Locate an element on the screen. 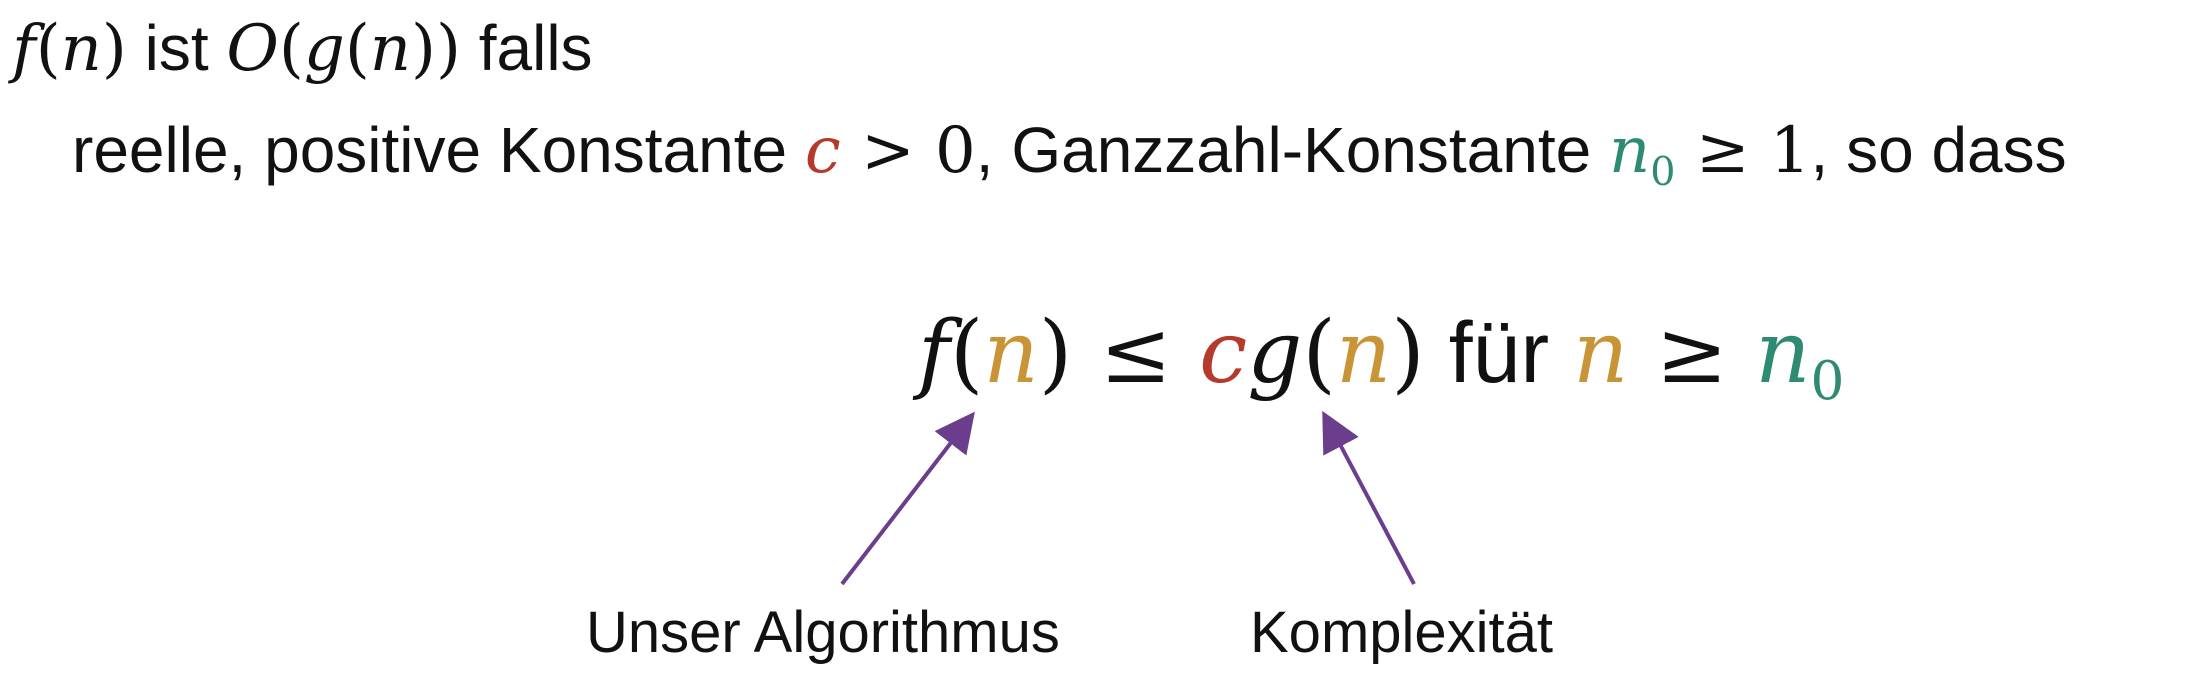  main-inequality: f(n) ≤ cg(n) für n ≥ n0 is located at coordinates (1381, 359).